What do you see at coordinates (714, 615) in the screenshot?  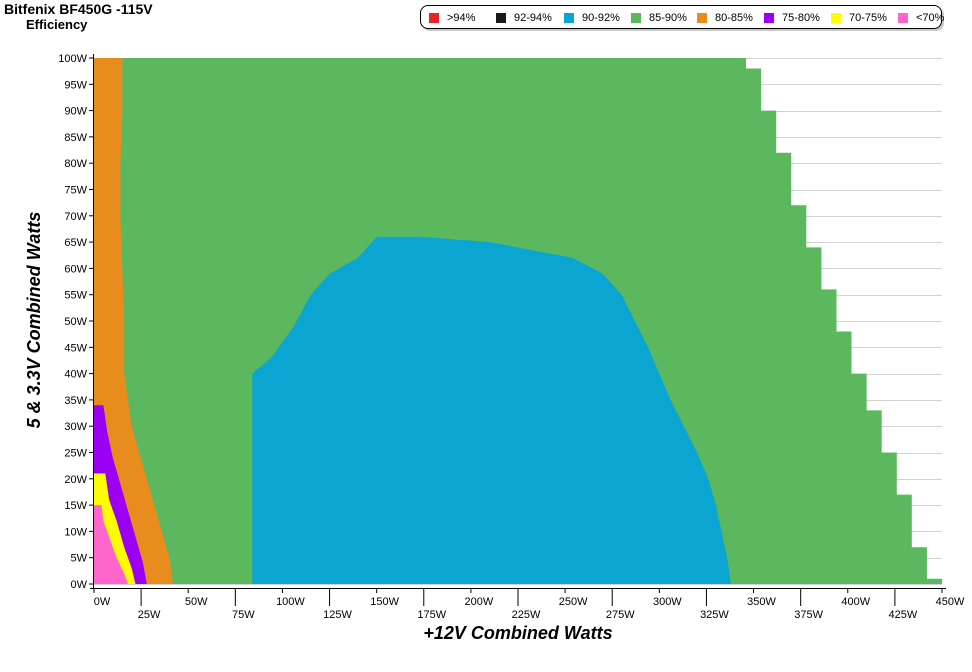 I see `x-tick-label: 325W` at bounding box center [714, 615].